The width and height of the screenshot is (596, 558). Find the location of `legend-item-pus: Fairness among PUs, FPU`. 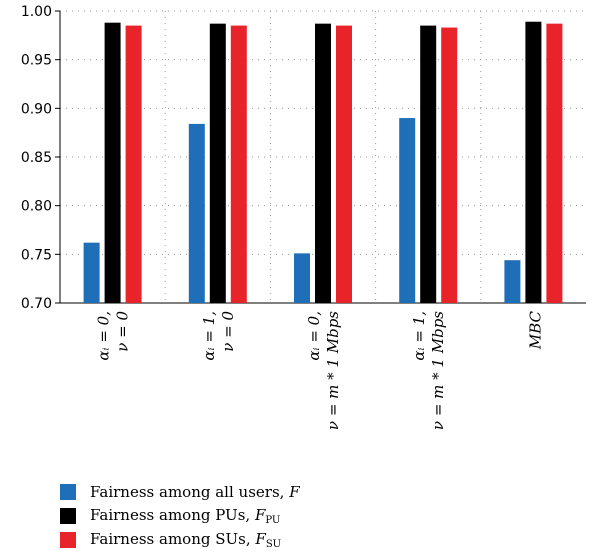

legend-item-pus: Fairness among PUs, FPU is located at coordinates (180, 516).